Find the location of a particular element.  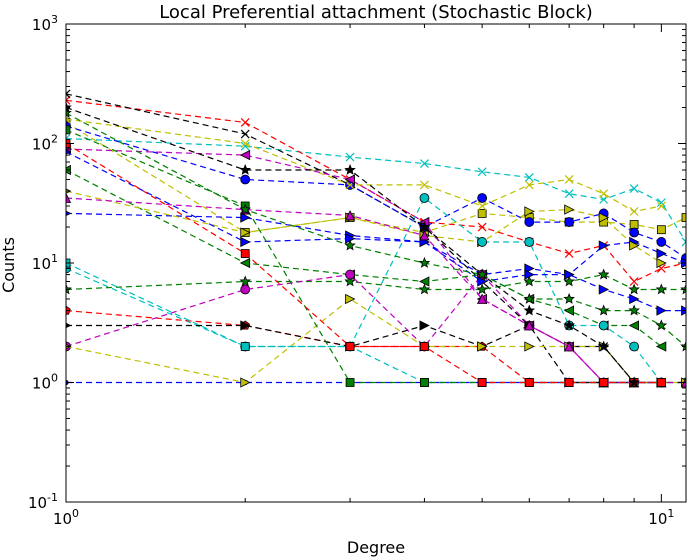

x-tick-label: 10¹ is located at coordinates (661, 517).